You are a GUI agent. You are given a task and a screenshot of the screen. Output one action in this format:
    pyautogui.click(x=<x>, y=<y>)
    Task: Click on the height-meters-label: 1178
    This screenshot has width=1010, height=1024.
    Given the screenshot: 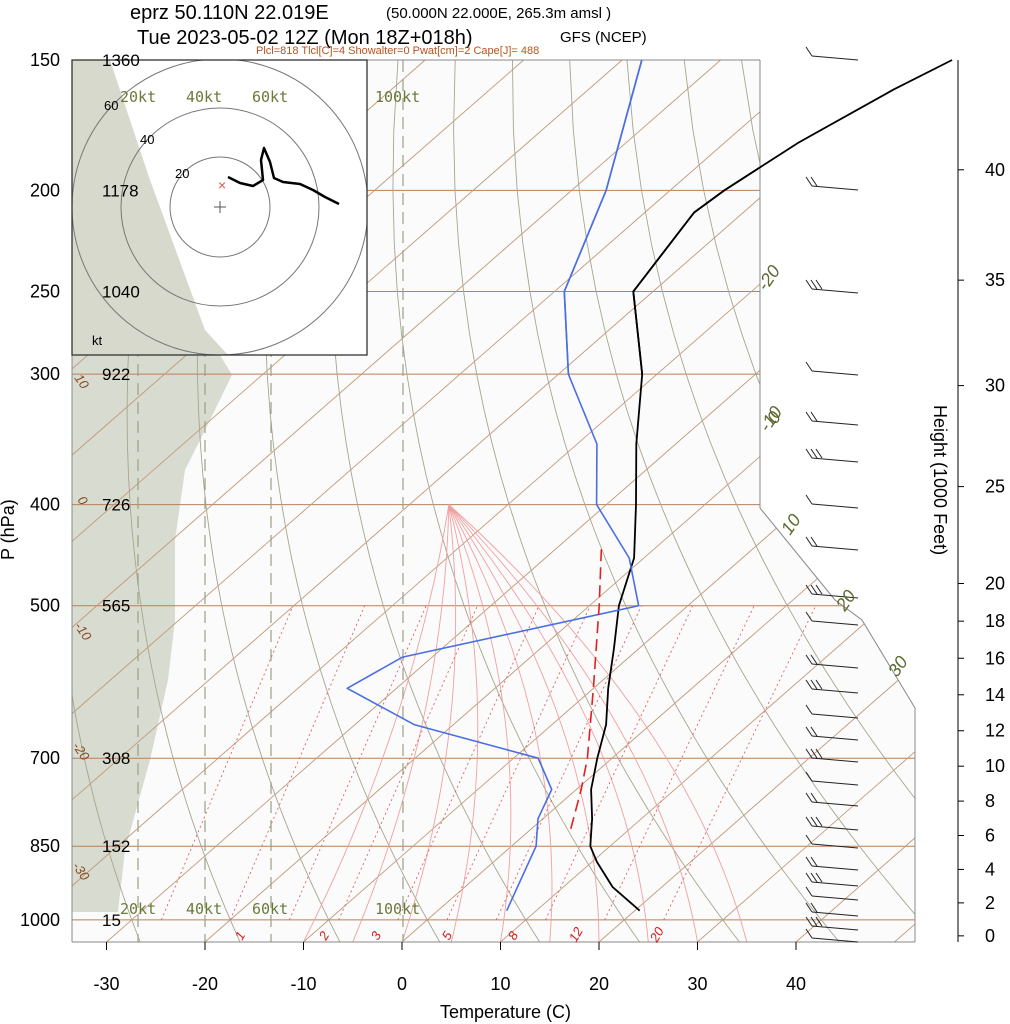 What is the action you would take?
    pyautogui.click(x=120, y=190)
    